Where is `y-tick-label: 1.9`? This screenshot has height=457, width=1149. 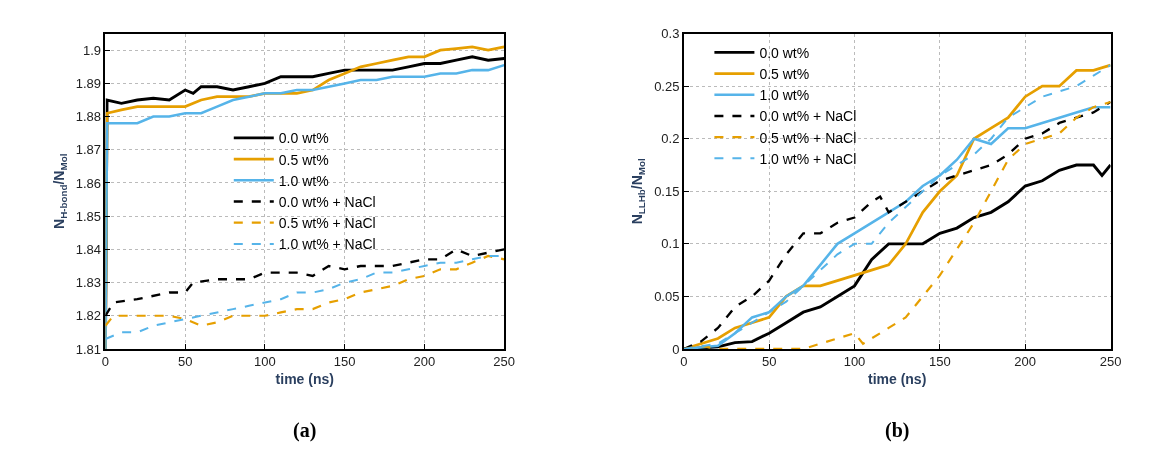
y-tick-label: 1.9 is located at coordinates (92, 50).